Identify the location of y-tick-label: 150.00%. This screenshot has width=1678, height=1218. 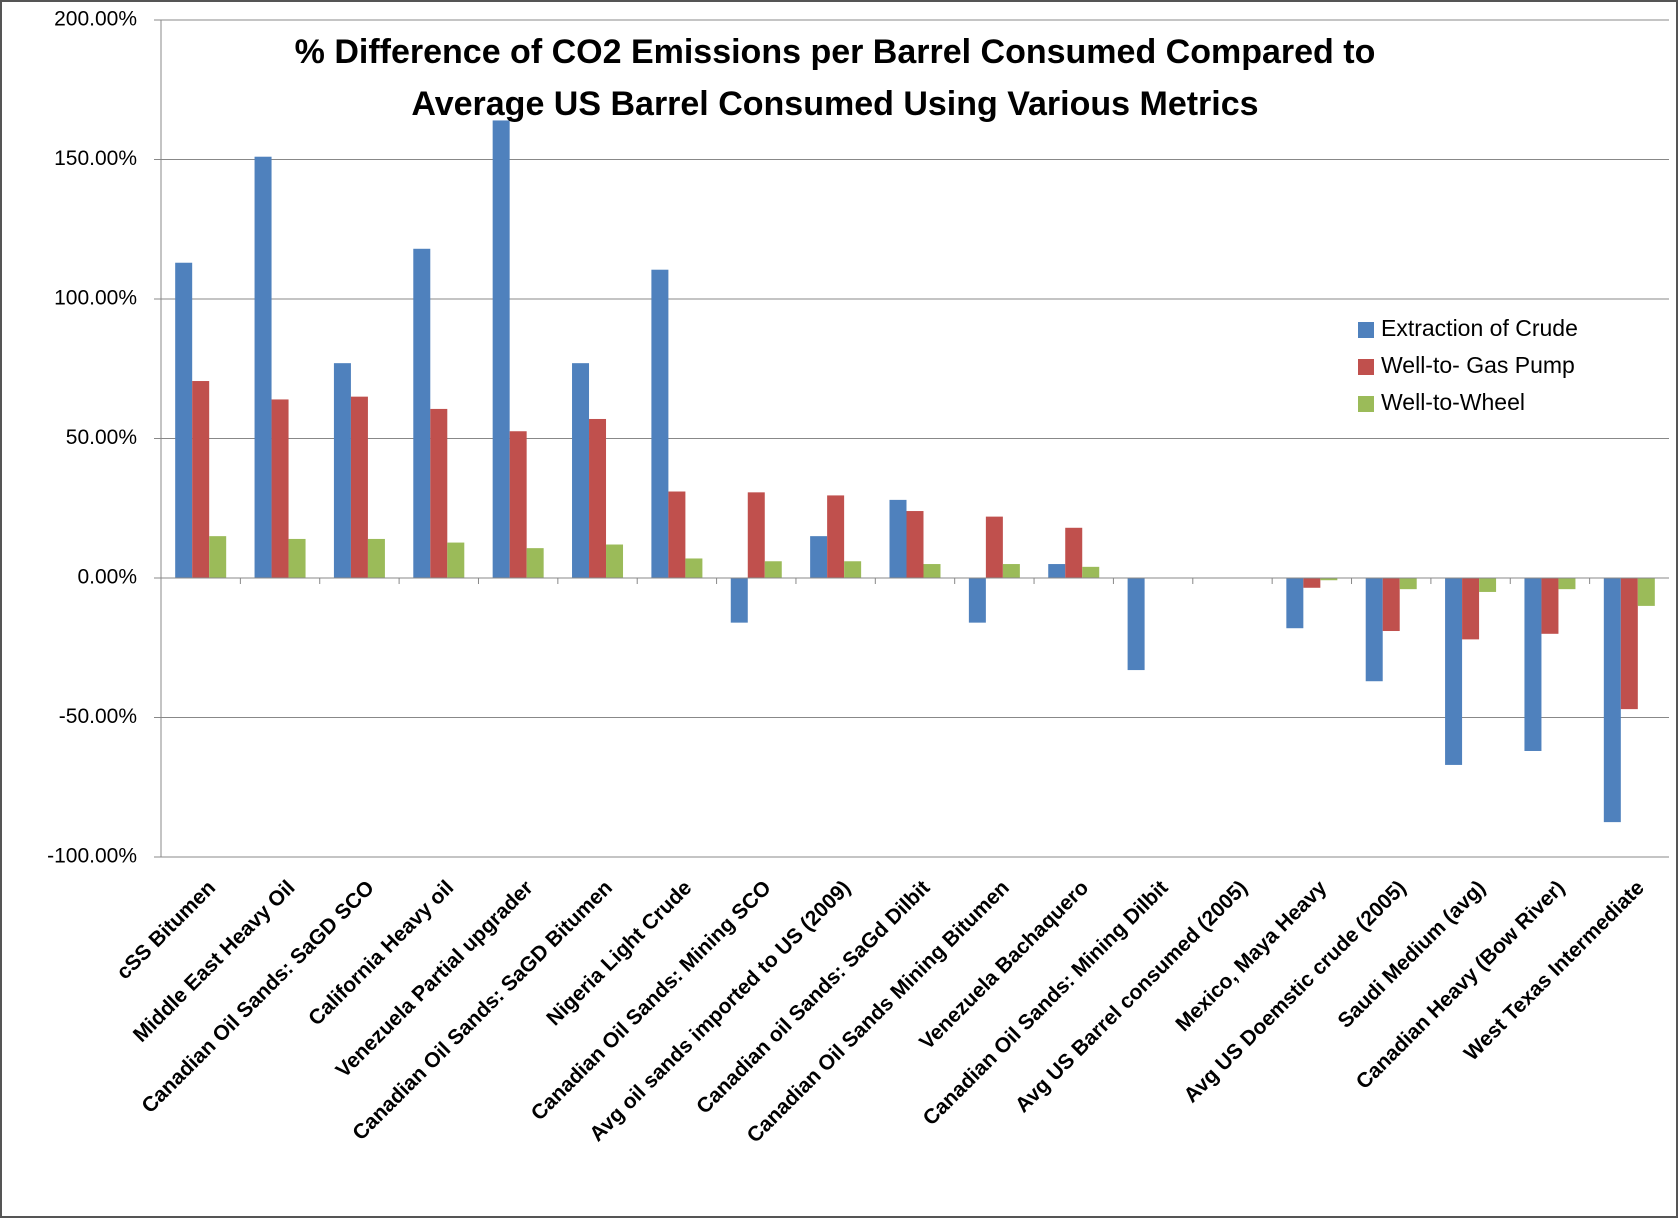
(95, 158).